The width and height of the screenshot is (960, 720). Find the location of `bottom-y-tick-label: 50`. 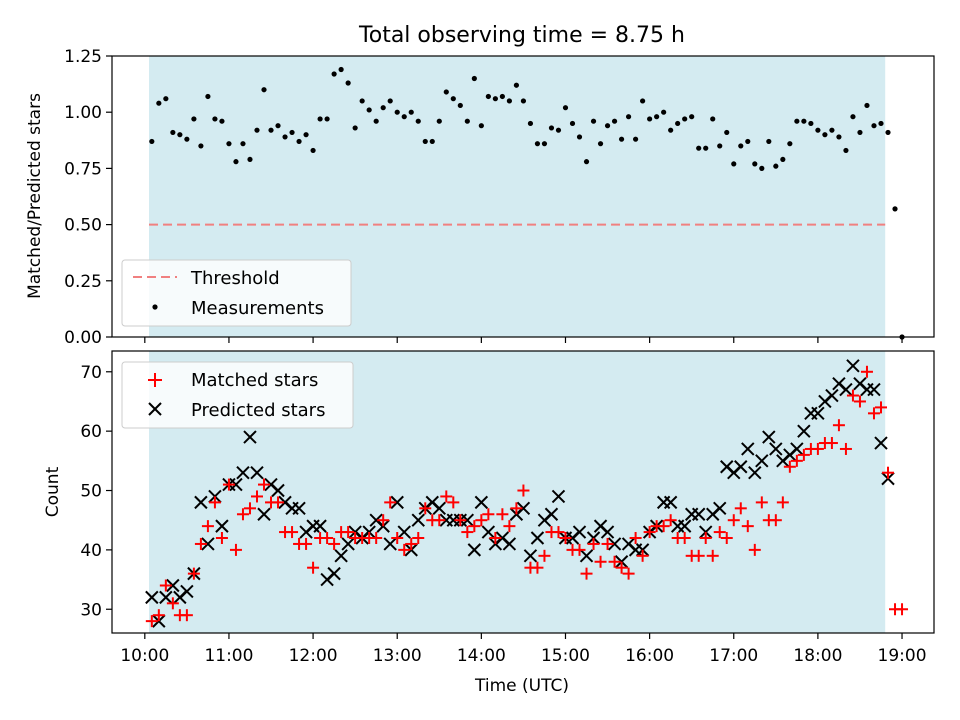

bottom-y-tick-label: 50 is located at coordinates (91, 492).